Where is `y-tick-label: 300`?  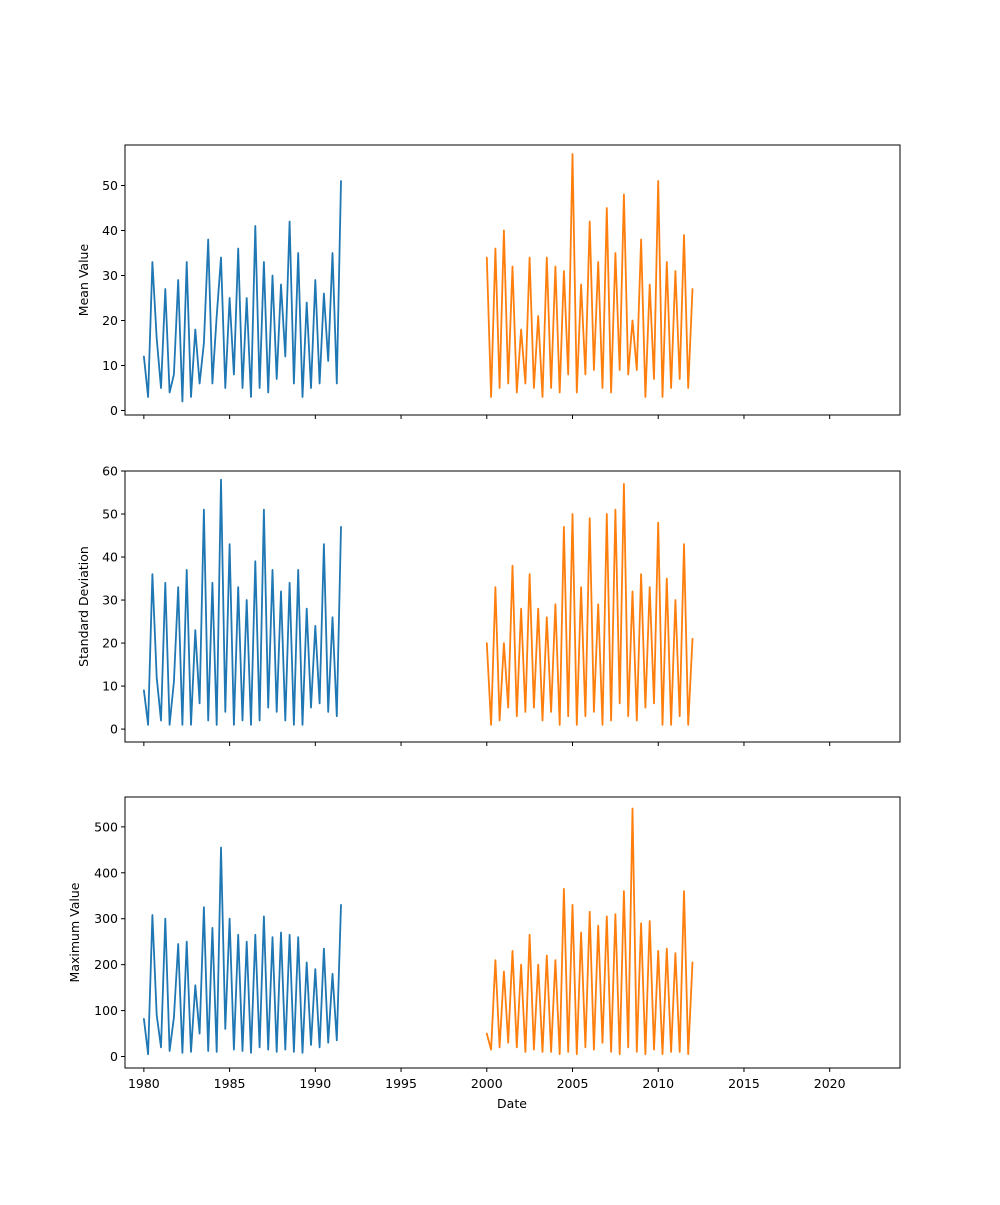
y-tick-label: 300 is located at coordinates (106, 918).